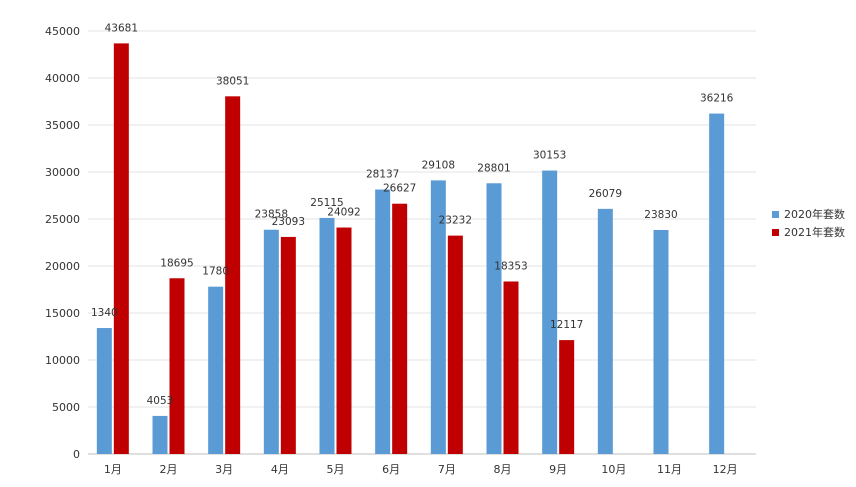  I want to click on data-label: 25115, so click(326, 203).